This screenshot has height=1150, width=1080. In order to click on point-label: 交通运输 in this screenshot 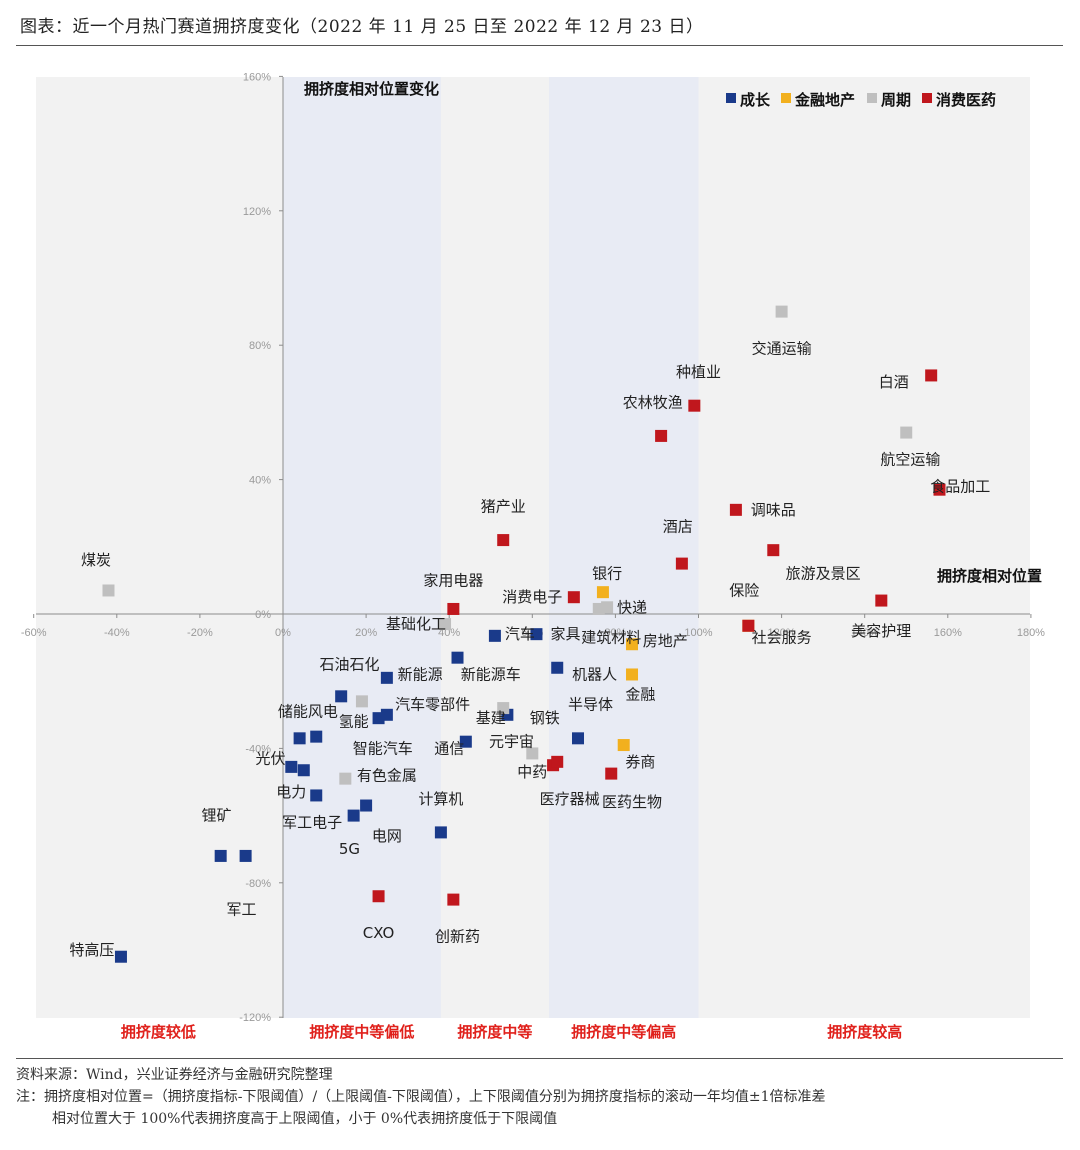, I will do `click(782, 349)`.